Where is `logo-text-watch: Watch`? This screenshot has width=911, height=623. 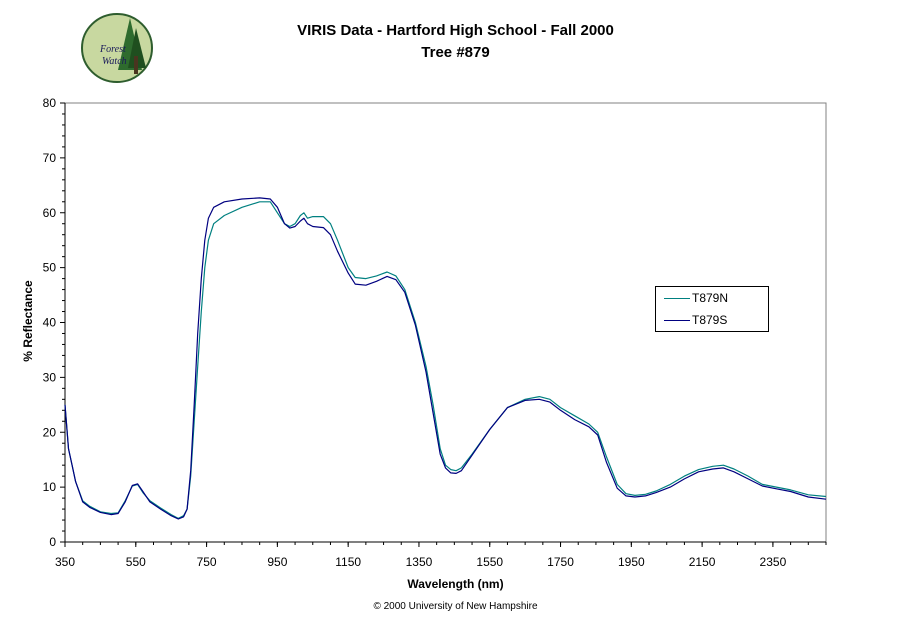
logo-text-watch: Watch is located at coordinates (114, 61).